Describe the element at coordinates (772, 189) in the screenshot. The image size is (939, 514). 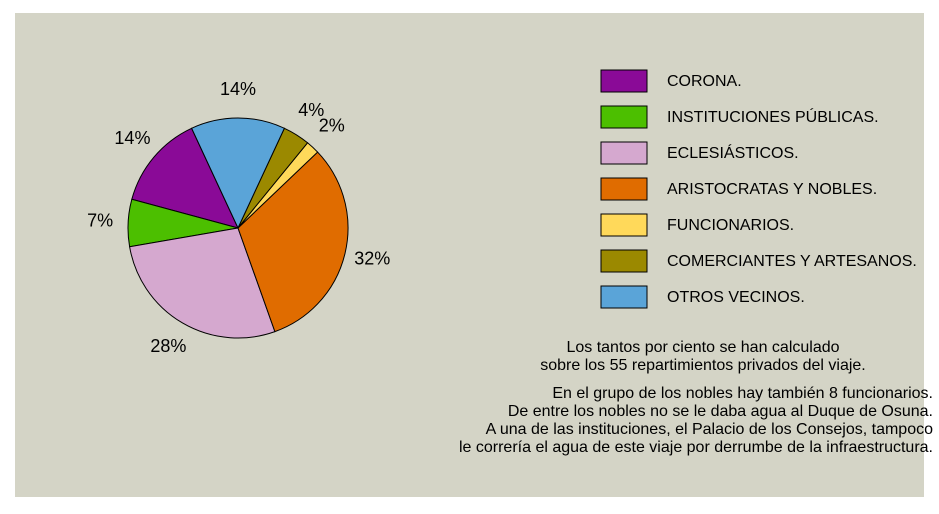
I see `legend-label: ARISTOCRATAS Y NOBLES.` at that location.